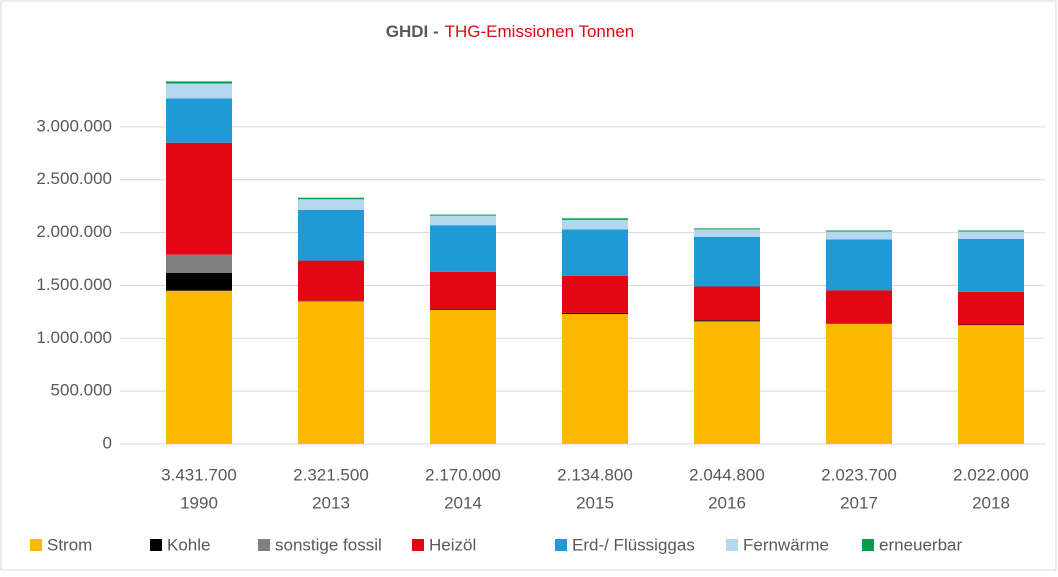  I want to click on x-tick-label: 2.170.000, so click(463, 474).